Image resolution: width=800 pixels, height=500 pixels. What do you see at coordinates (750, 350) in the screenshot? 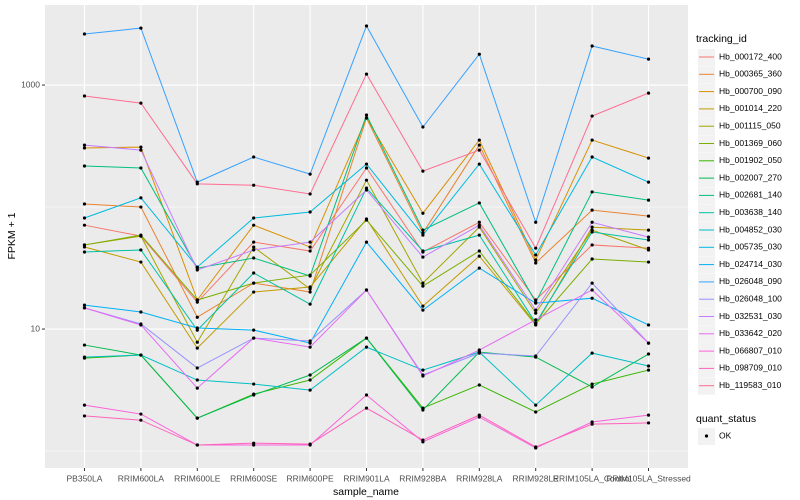
I see `legend-label: Hb_066807_010` at bounding box center [750, 350].